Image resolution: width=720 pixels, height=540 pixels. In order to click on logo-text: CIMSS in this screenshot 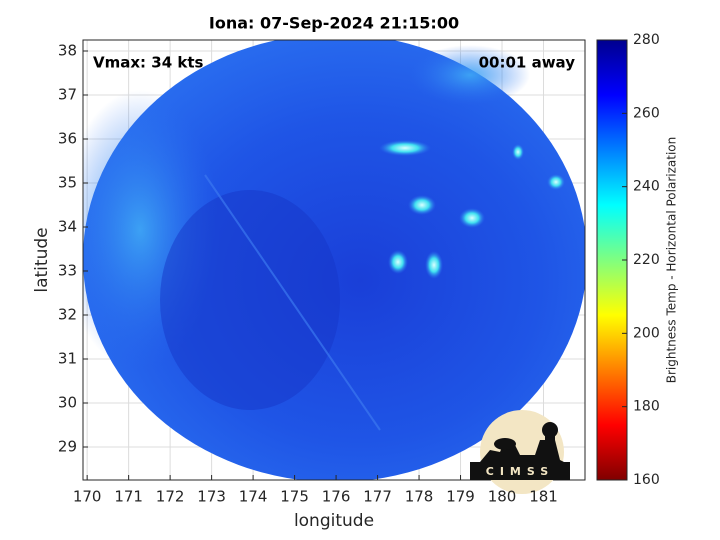, I will do `click(520, 471)`.